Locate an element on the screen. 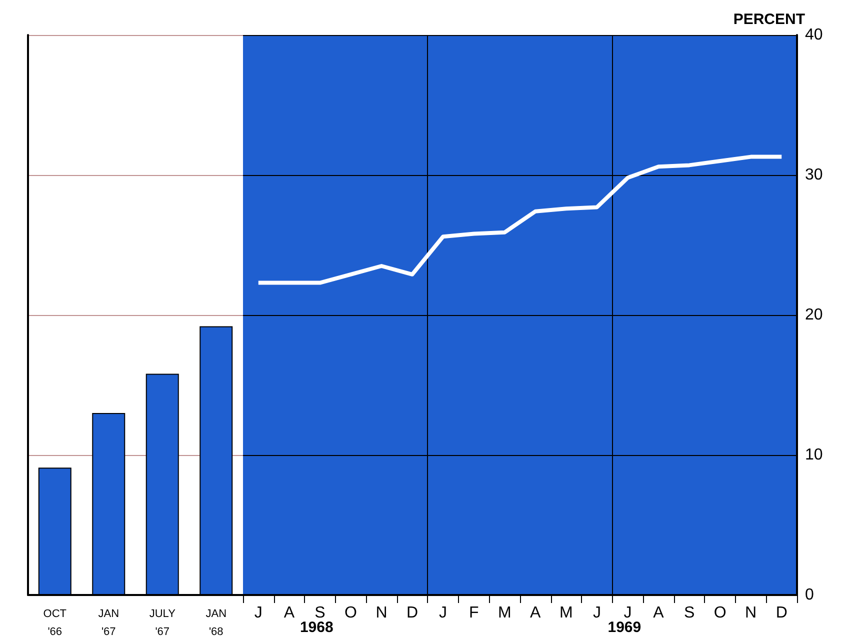  y-tick-label: 10 is located at coordinates (814, 455).